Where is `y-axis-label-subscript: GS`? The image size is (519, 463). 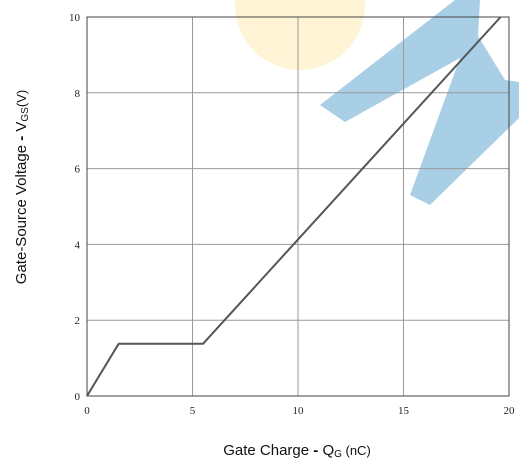 y-axis-label-subscript: GS is located at coordinates (25, 114).